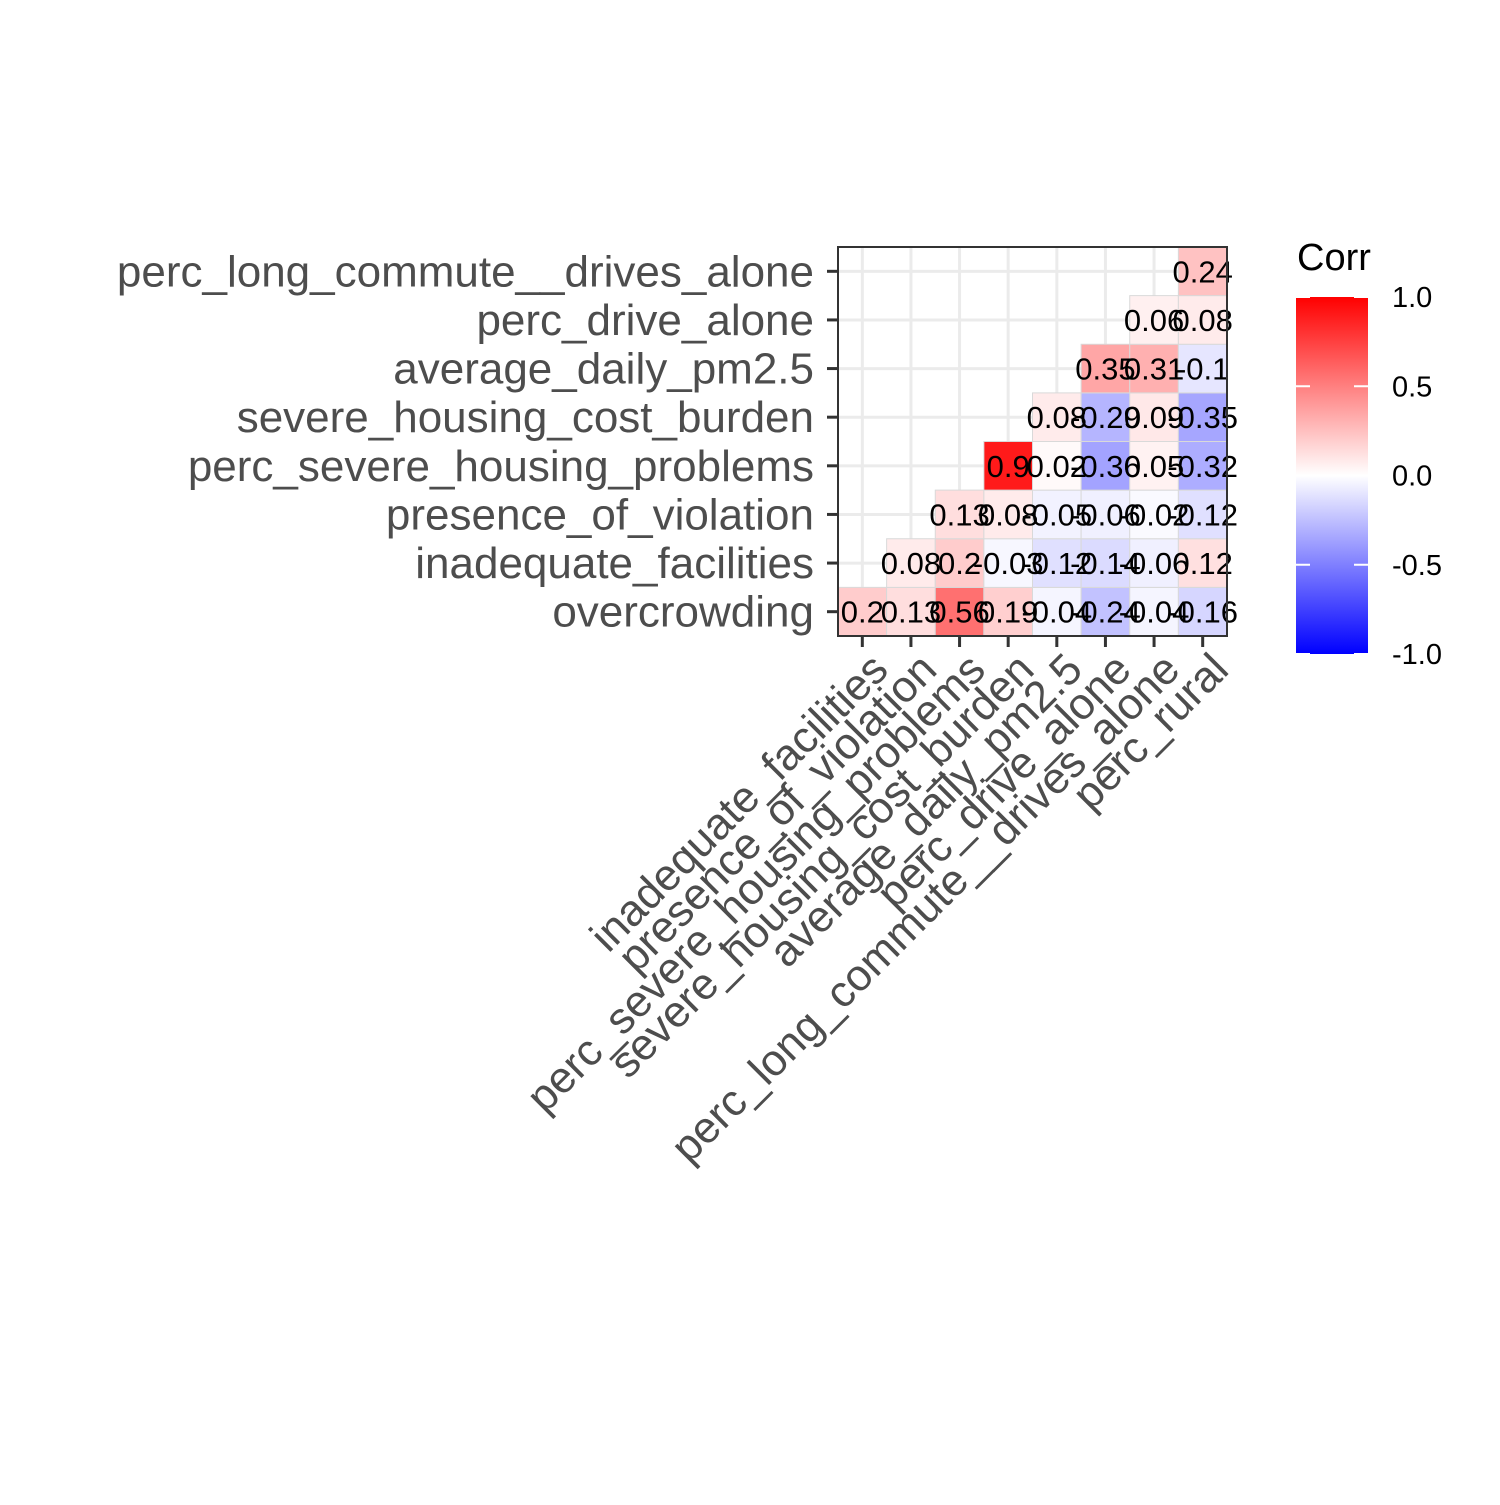  Describe the element at coordinates (1417, 655) in the screenshot. I see `legend-tick-label: -1.0` at that location.